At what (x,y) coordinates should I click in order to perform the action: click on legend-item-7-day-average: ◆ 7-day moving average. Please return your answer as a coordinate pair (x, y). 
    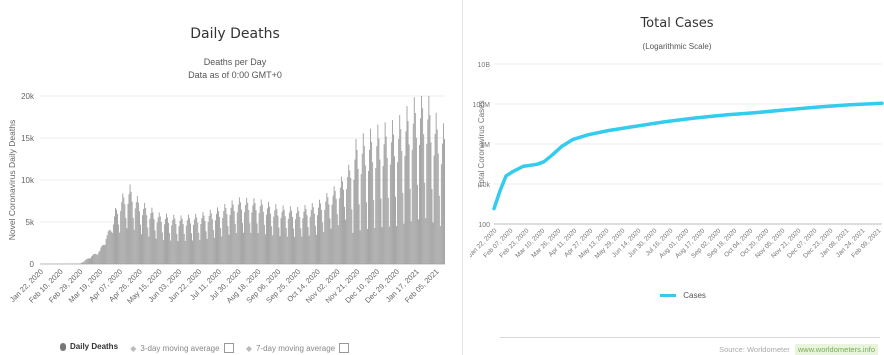
    Looking at the image, I should click on (298, 348).